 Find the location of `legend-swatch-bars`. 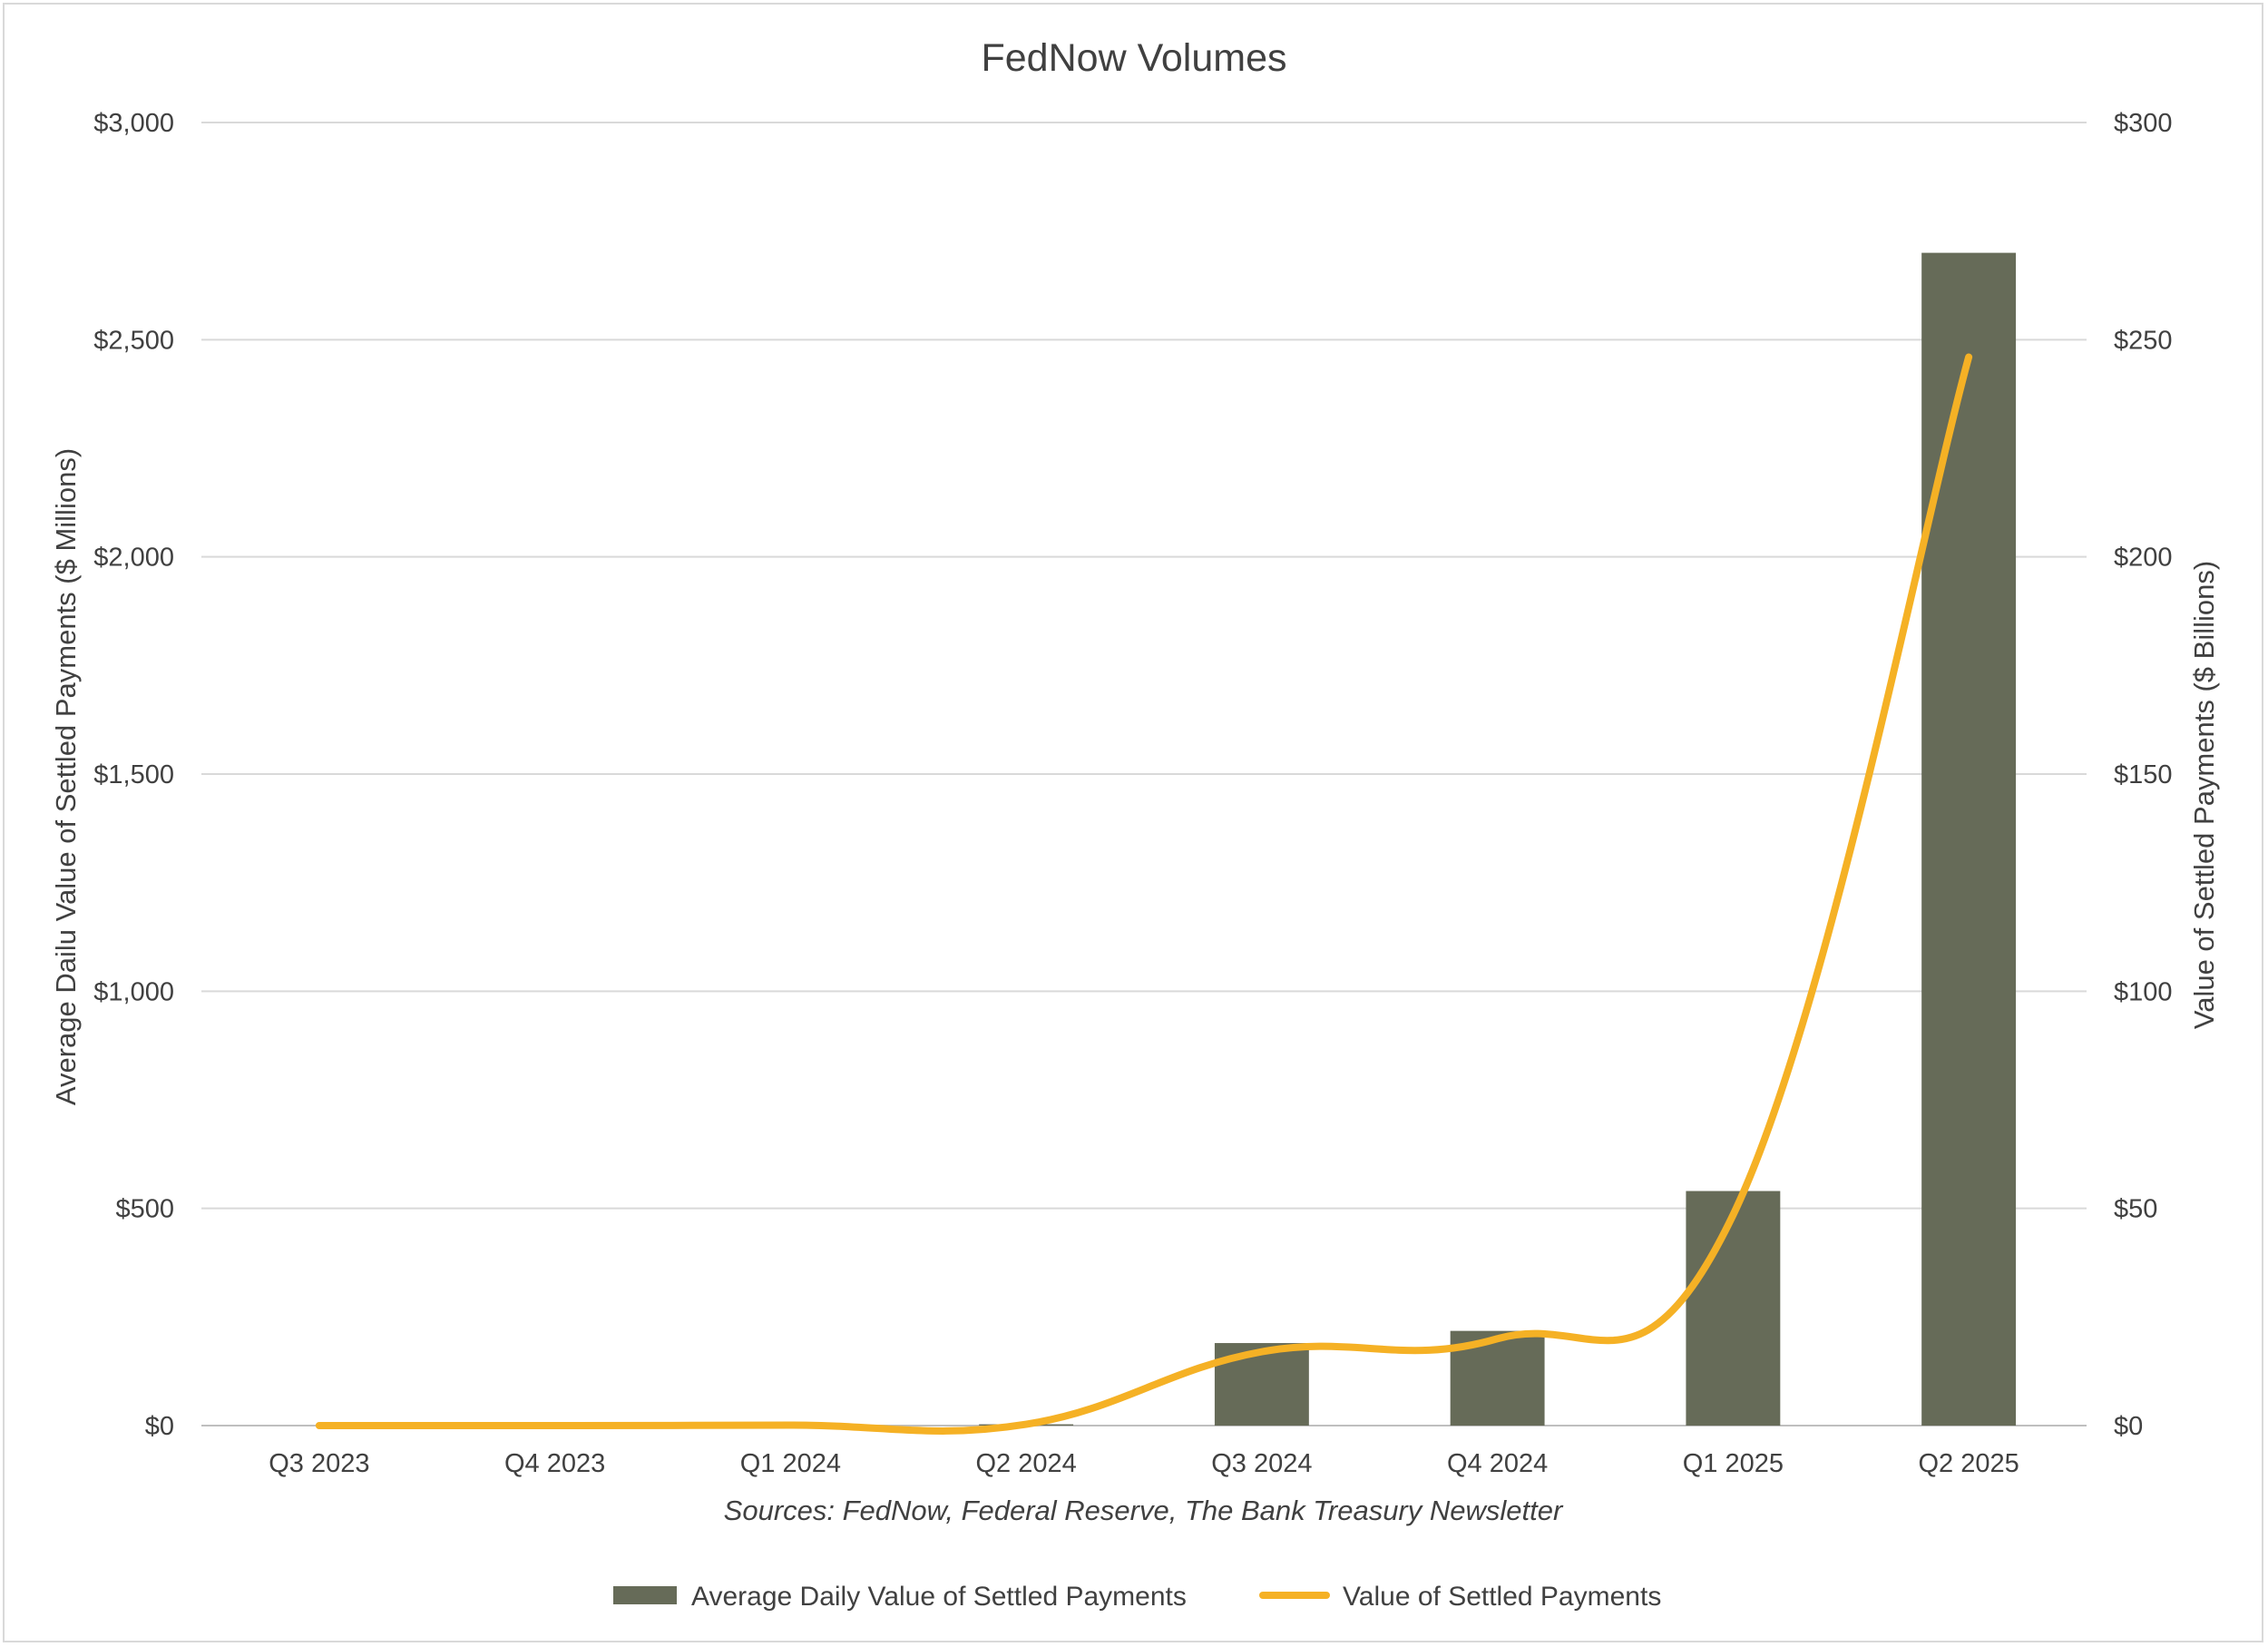

legend-swatch-bars is located at coordinates (645, 1595).